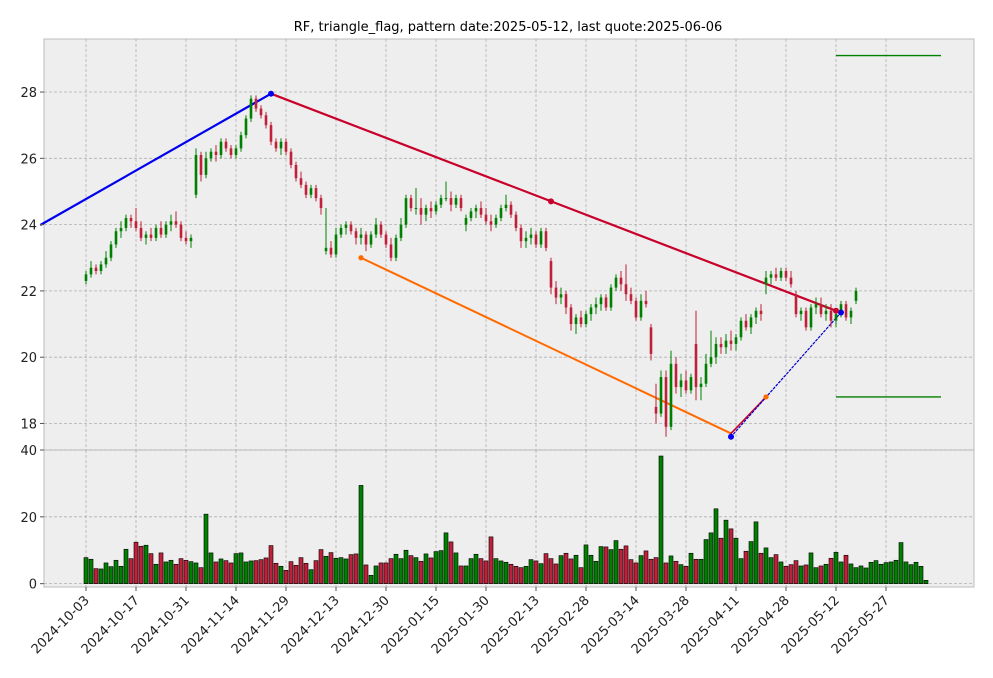  What do you see at coordinates (786, 374) in the screenshot?
I see `breakout-dotted-line` at bounding box center [786, 374].